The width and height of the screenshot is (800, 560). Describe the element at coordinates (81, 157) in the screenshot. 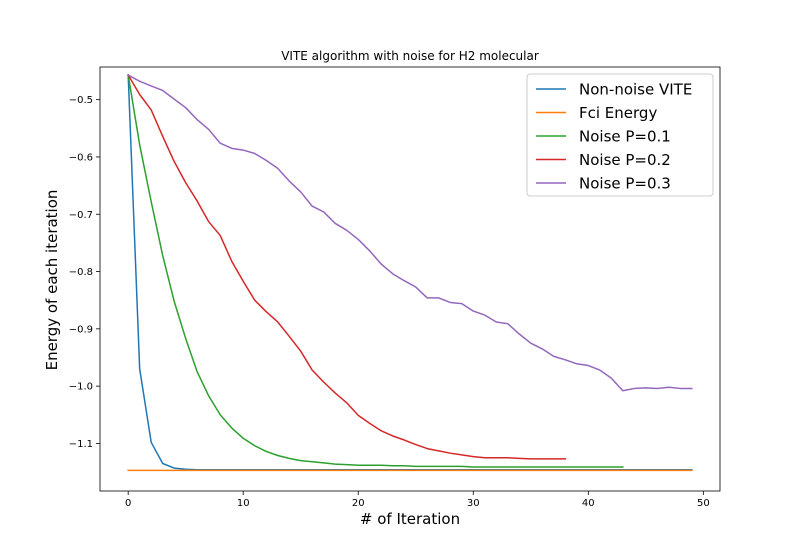

I see `y-tick-label: −0.6` at that location.